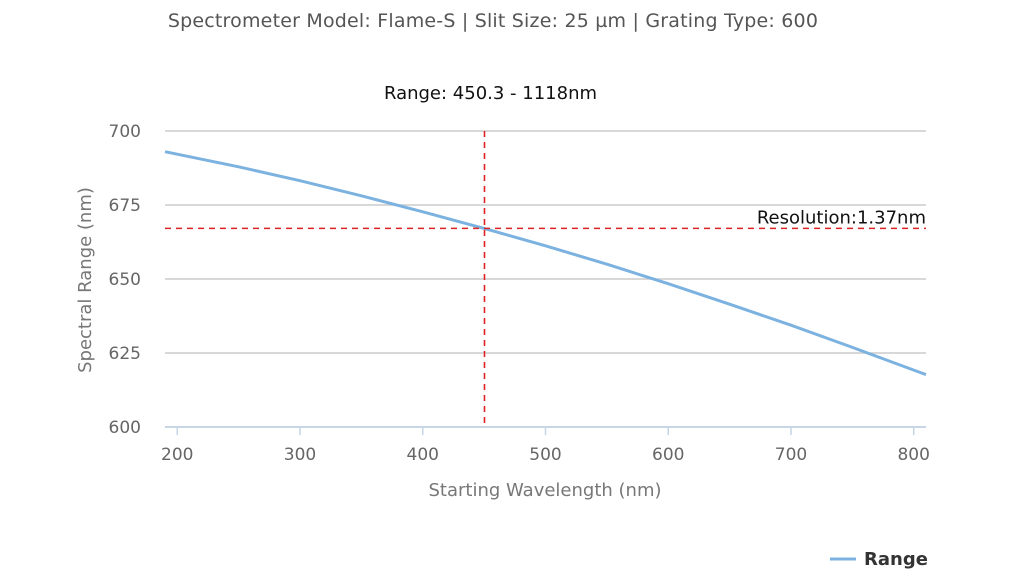 This screenshot has height=579, width=1030. Describe the element at coordinates (177, 455) in the screenshot. I see `x-tick-label-200: 200` at that location.